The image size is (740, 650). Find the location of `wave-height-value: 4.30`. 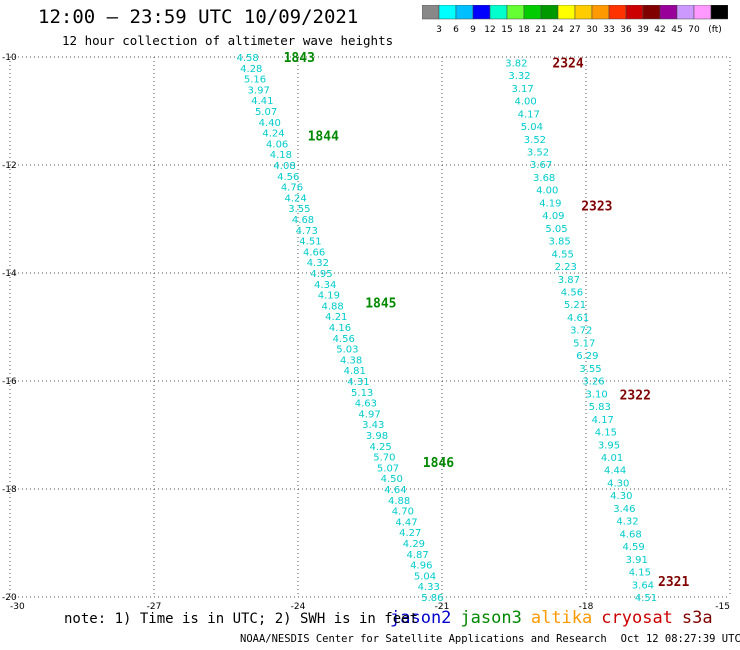

wave-height-value: 4.30 is located at coordinates (618, 483).